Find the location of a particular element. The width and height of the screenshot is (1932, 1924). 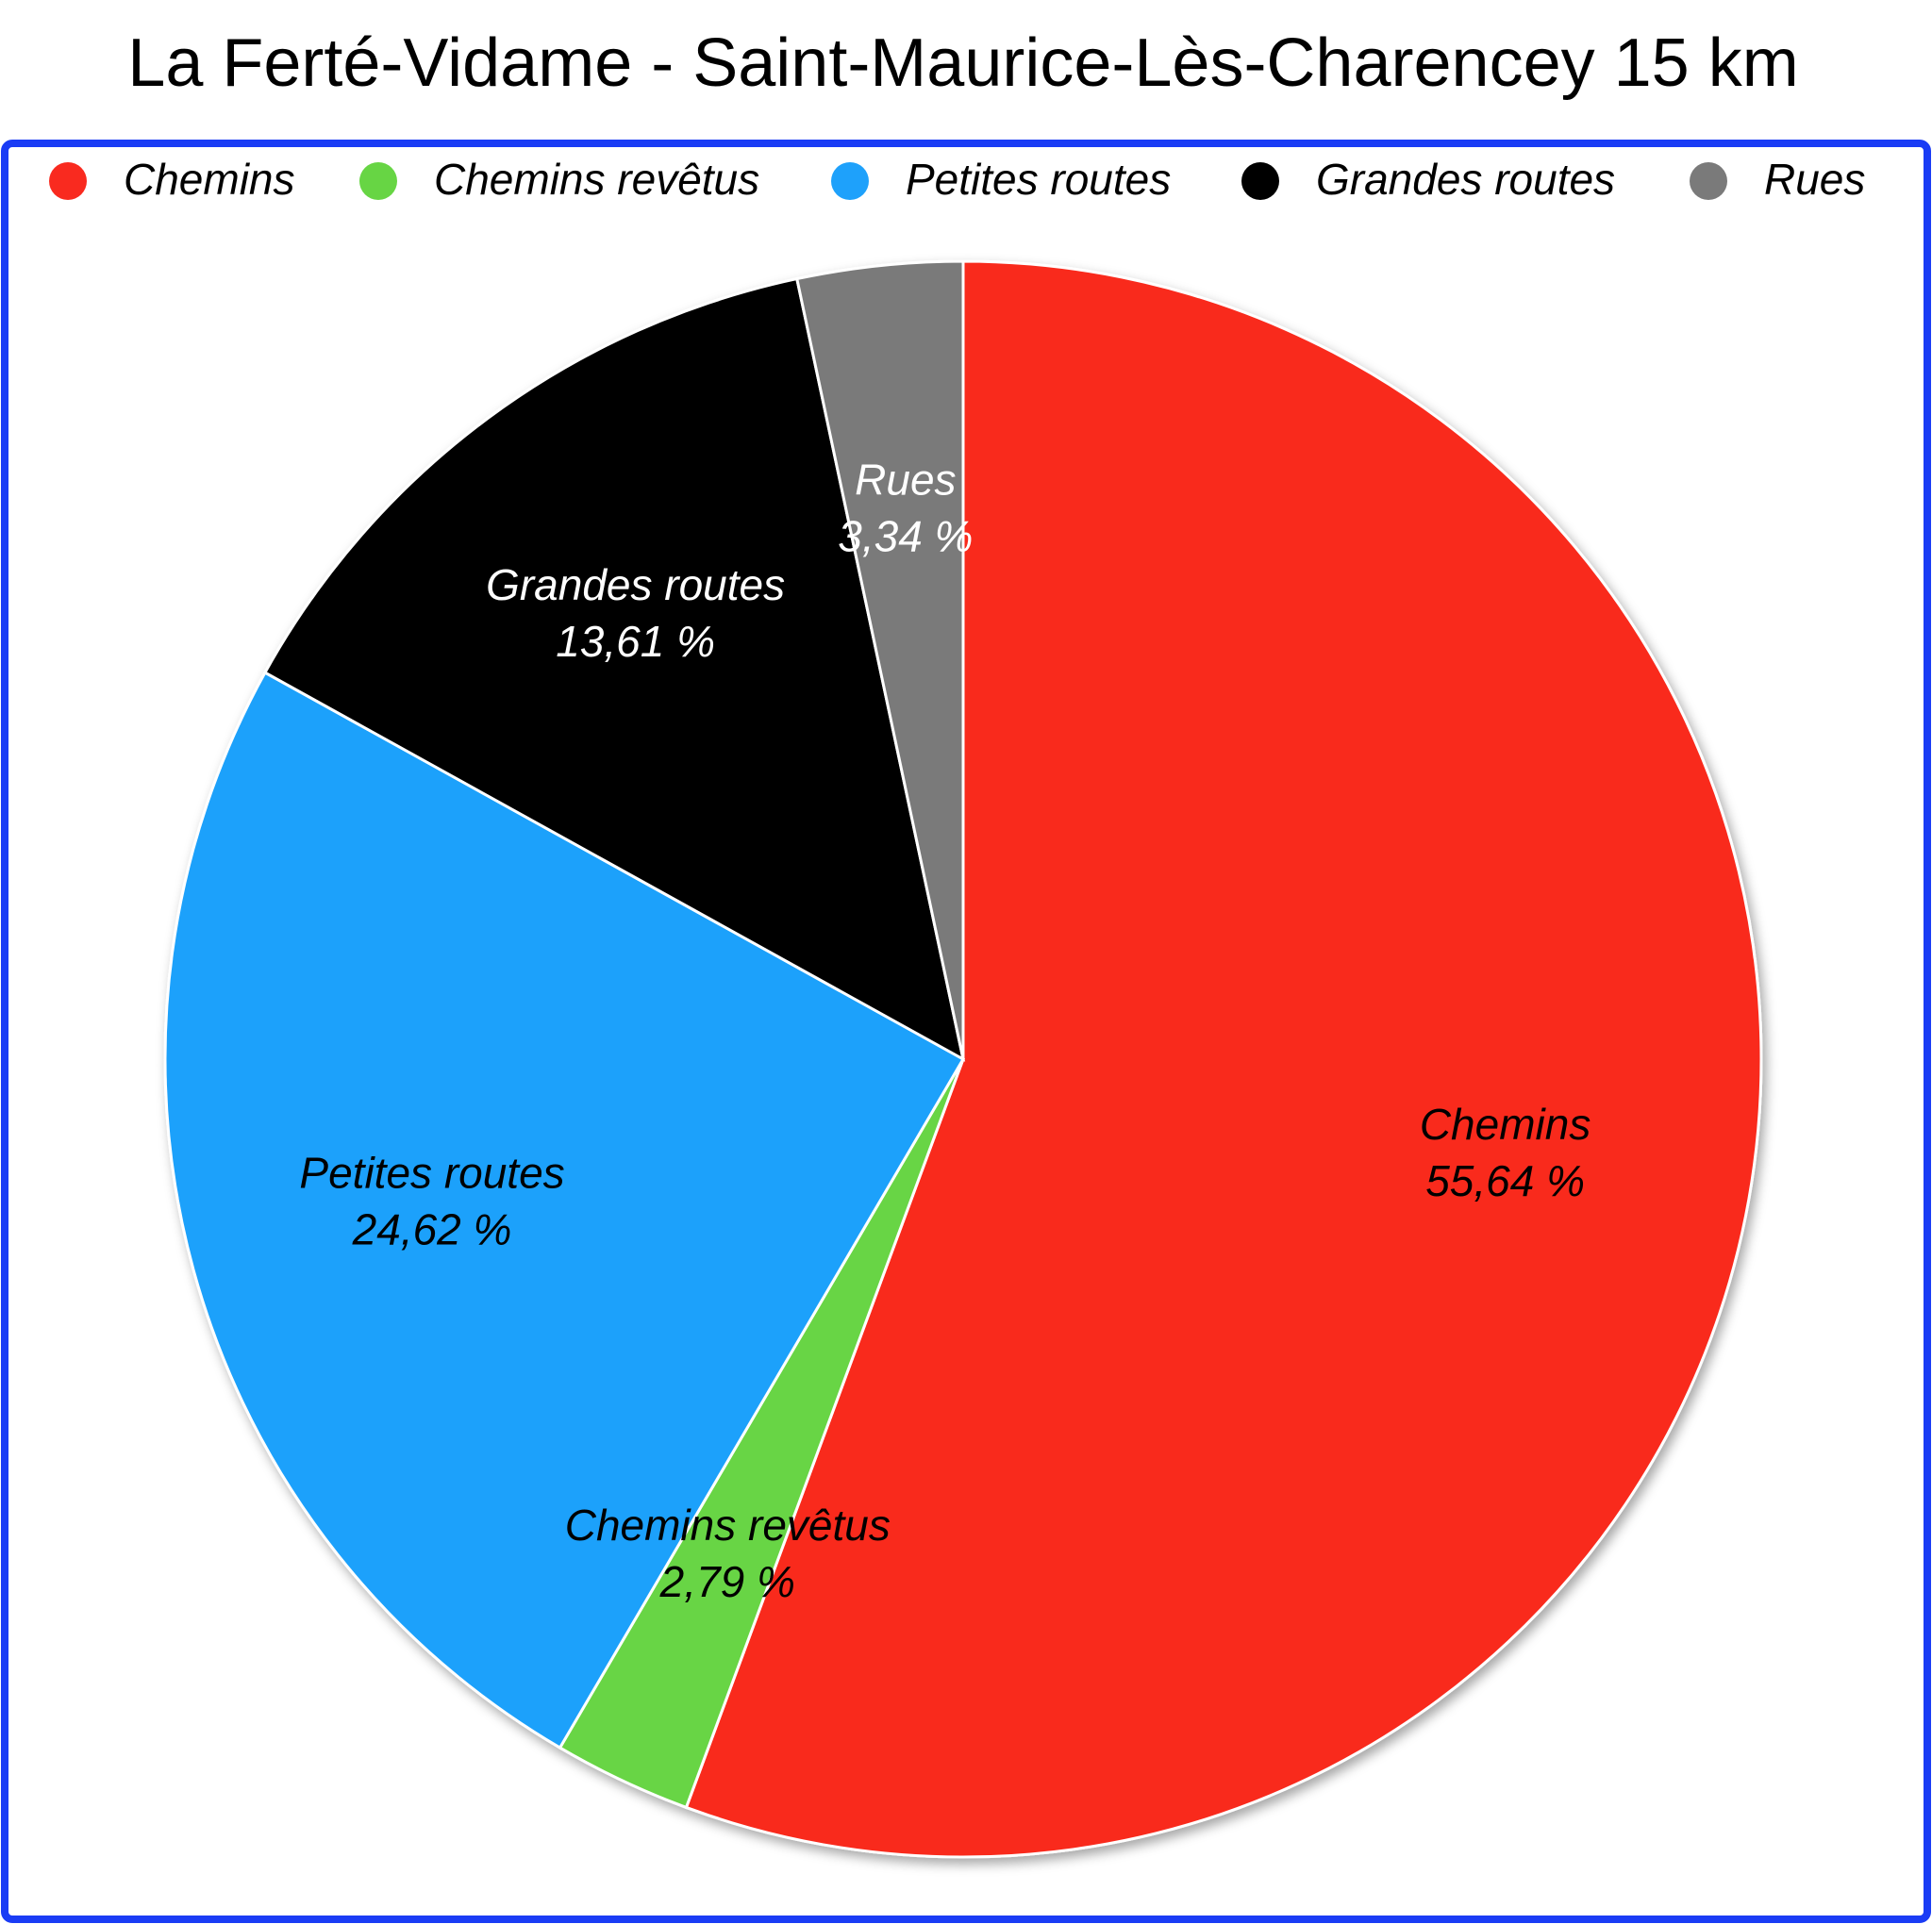

data-label-name: Chemins revêtus is located at coordinates (728, 1525).